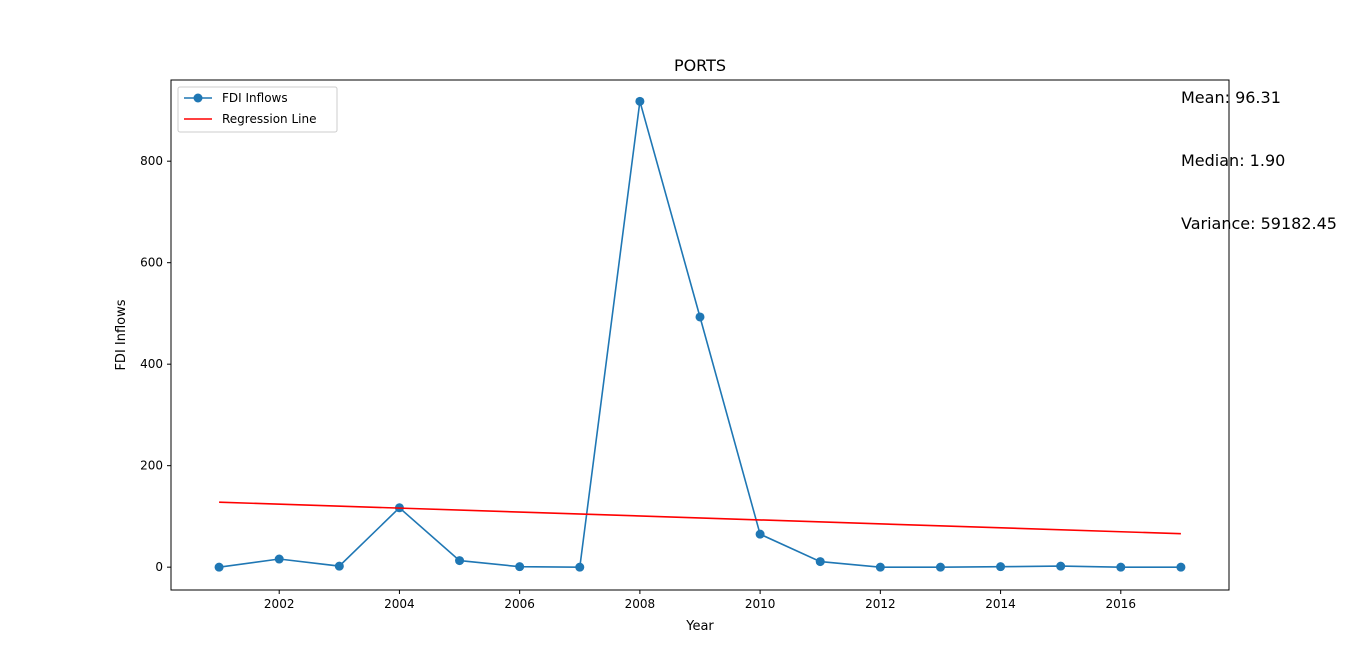  I want to click on x-tick-label: 2008, so click(640, 604).